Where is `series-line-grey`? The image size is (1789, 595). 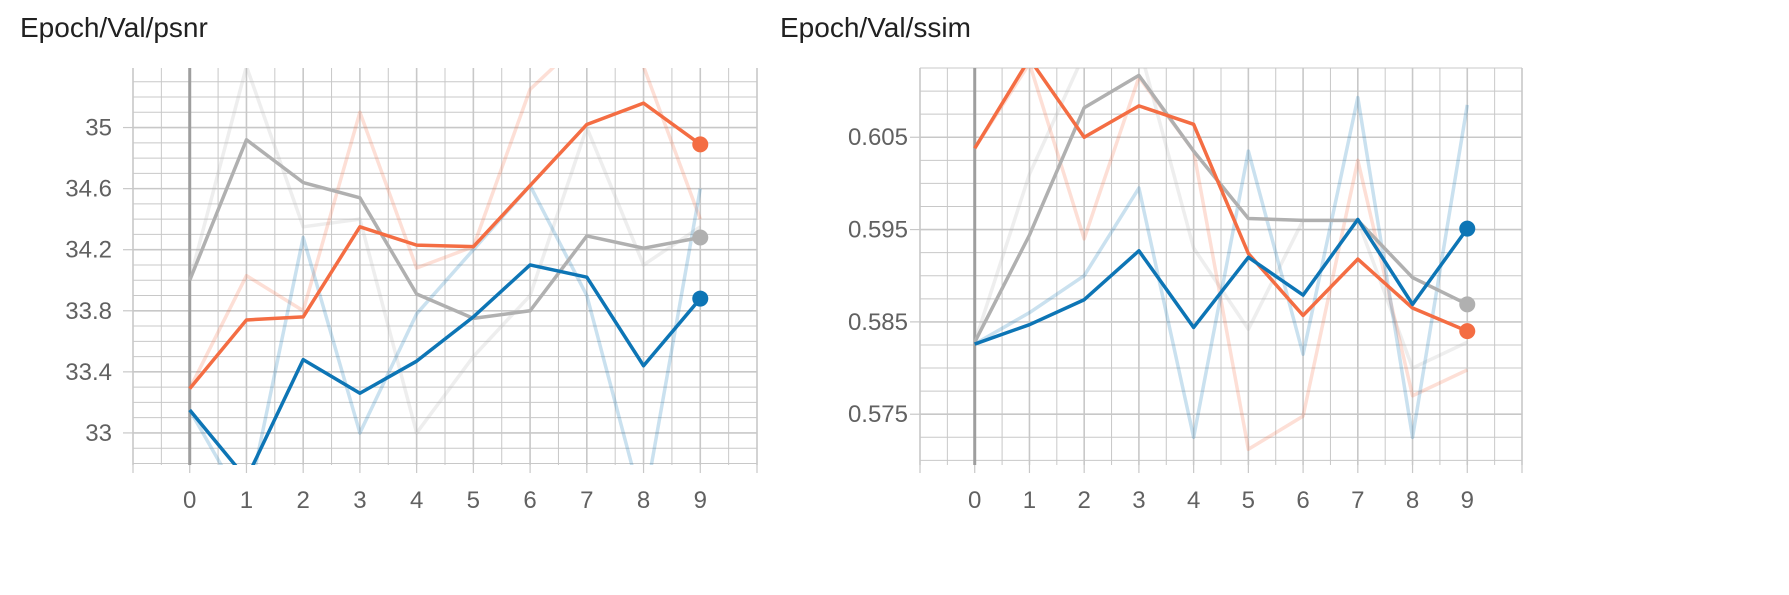
series-line-grey is located at coordinates (444, 229).